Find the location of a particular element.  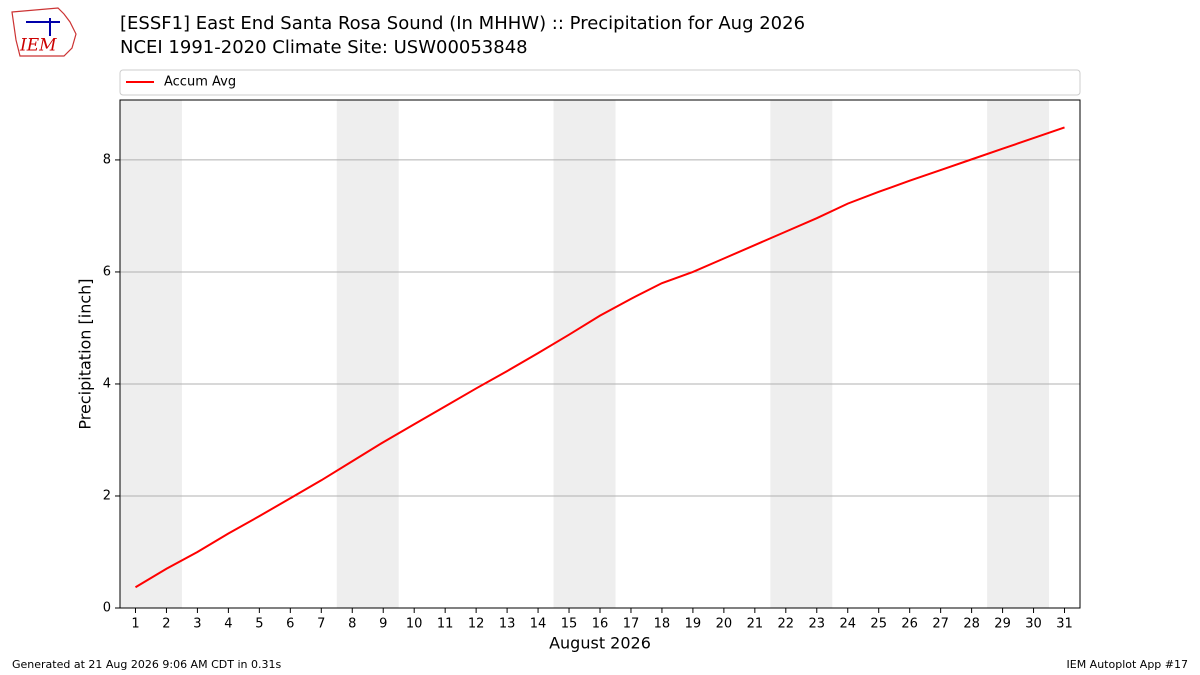

y-tick-label: 0 is located at coordinates (107, 608).